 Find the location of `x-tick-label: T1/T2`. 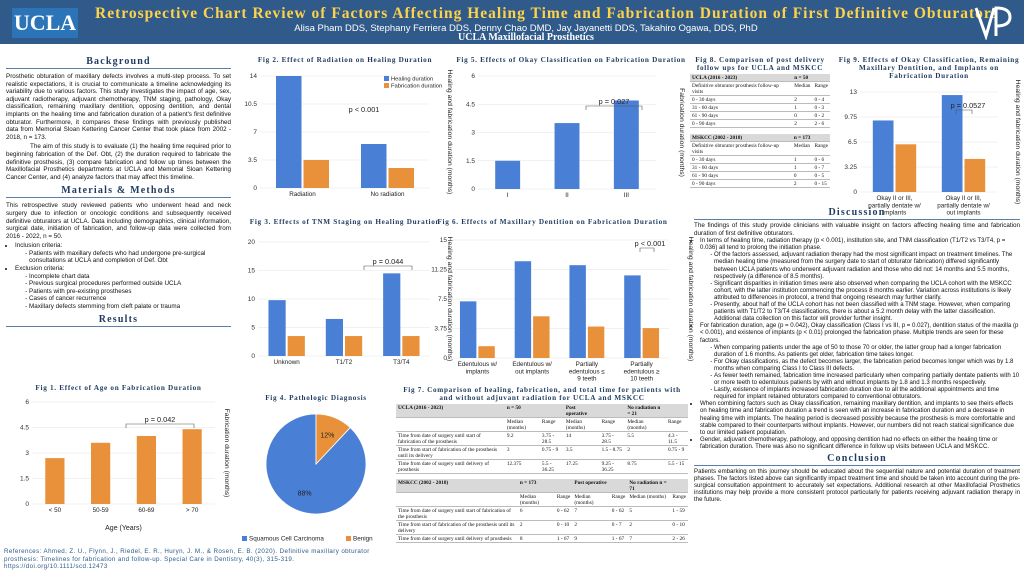

x-tick-label: T1/T2 is located at coordinates (344, 362).